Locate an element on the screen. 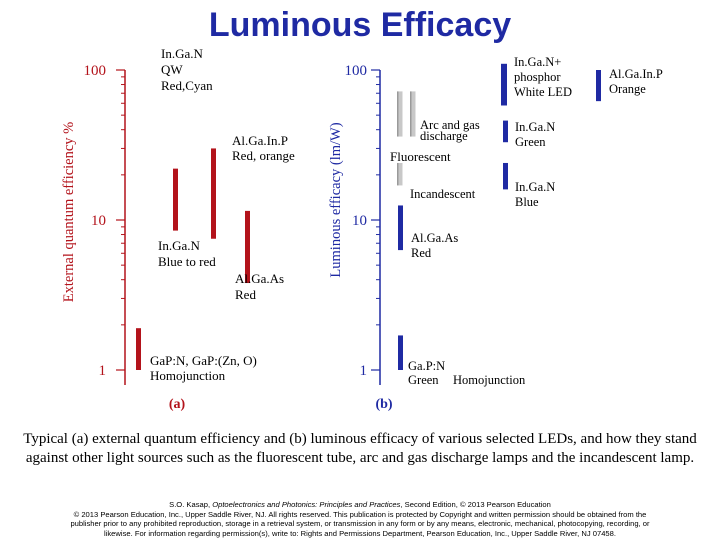  panel-b-bar-label: discharge is located at coordinates (444, 136).